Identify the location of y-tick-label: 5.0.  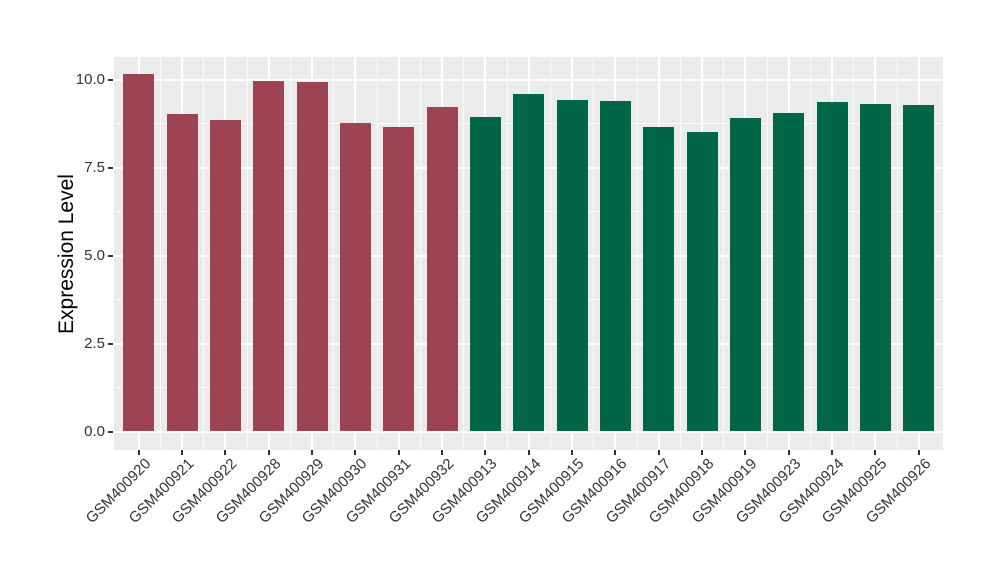
(94, 255).